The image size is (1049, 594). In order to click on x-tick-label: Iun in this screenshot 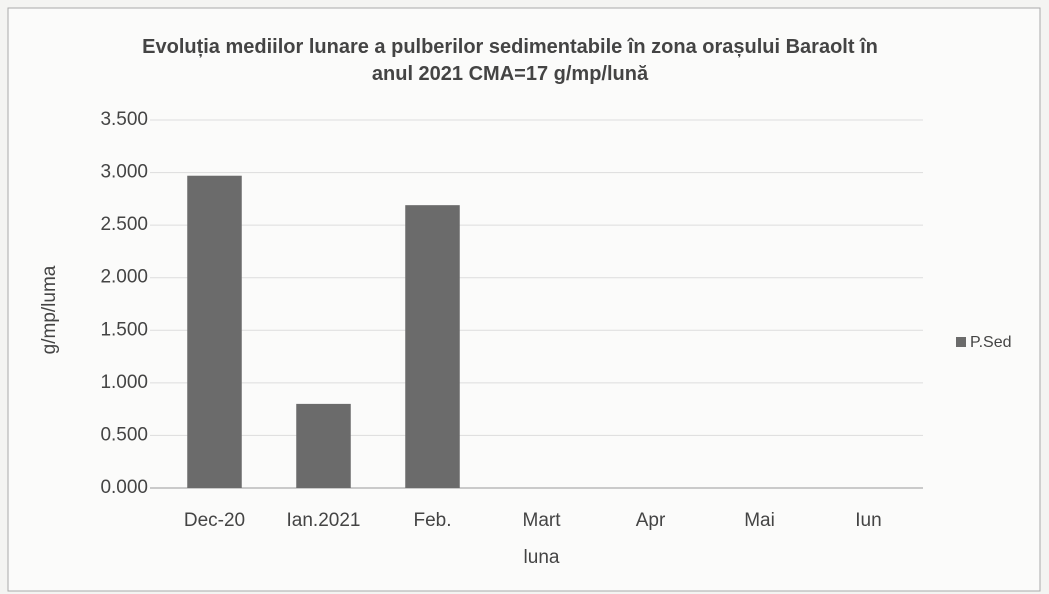, I will do `click(868, 520)`.